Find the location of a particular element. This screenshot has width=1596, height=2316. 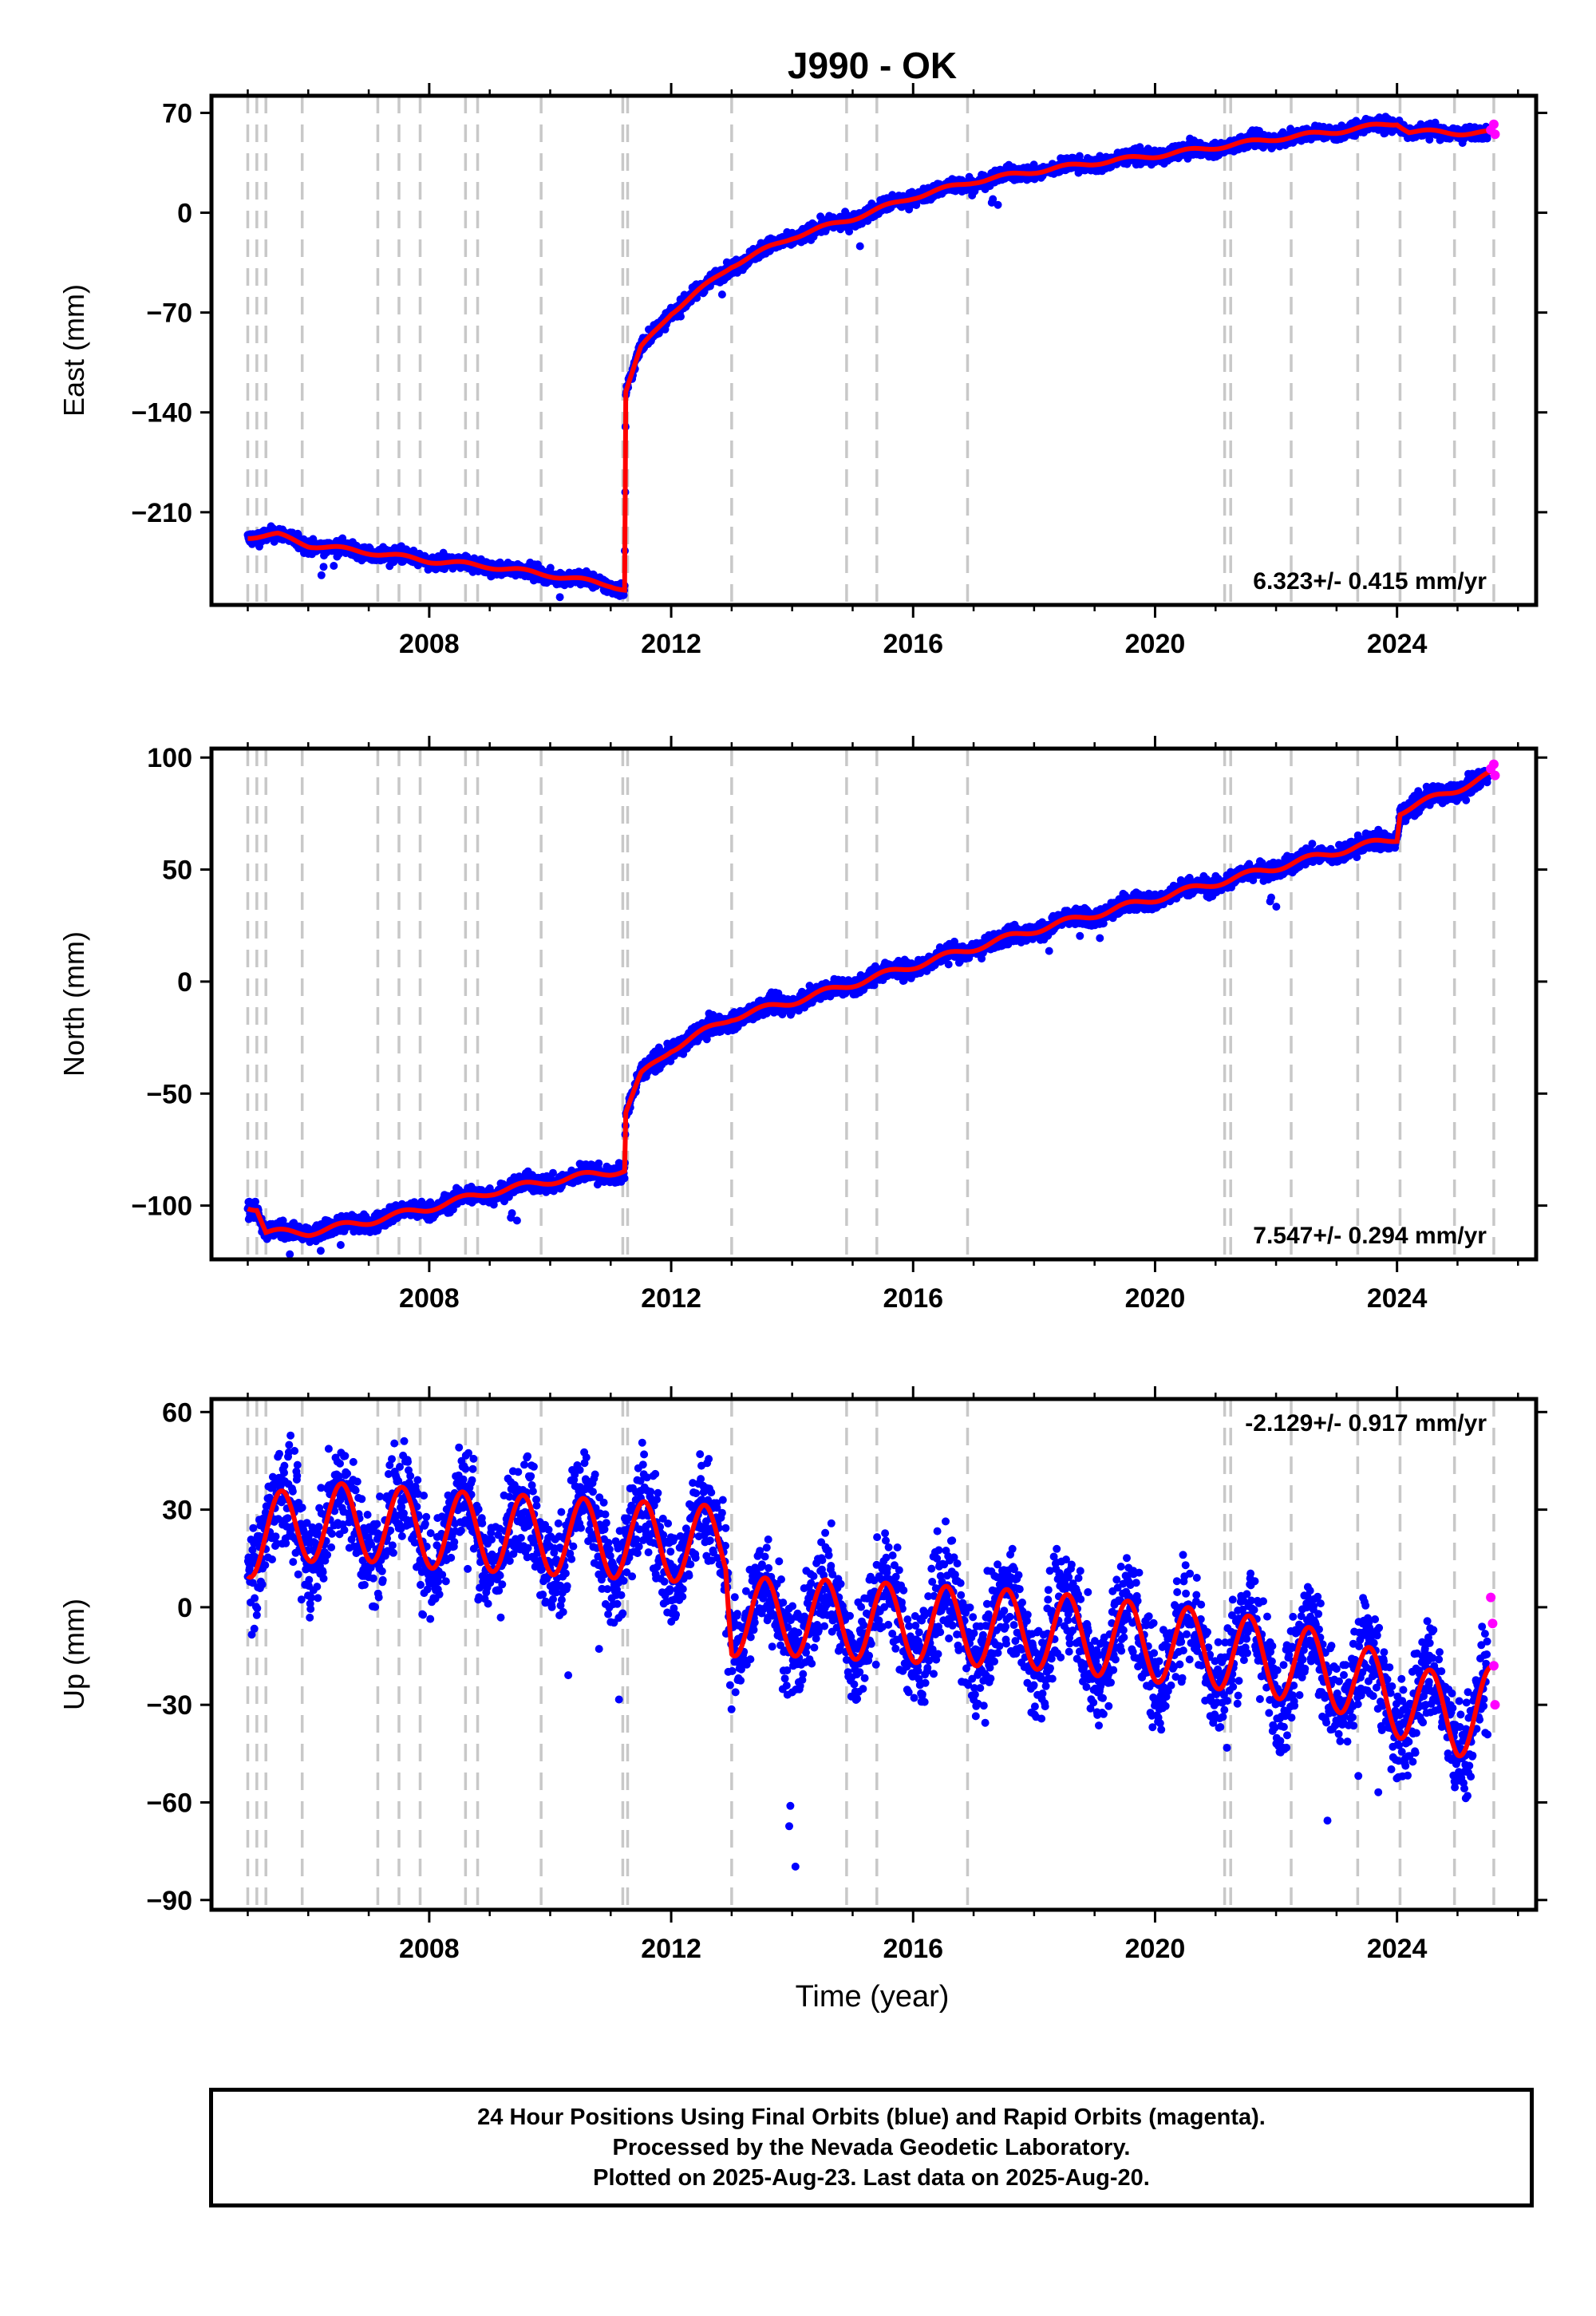

y-tick-label: 100 is located at coordinates (169, 758).